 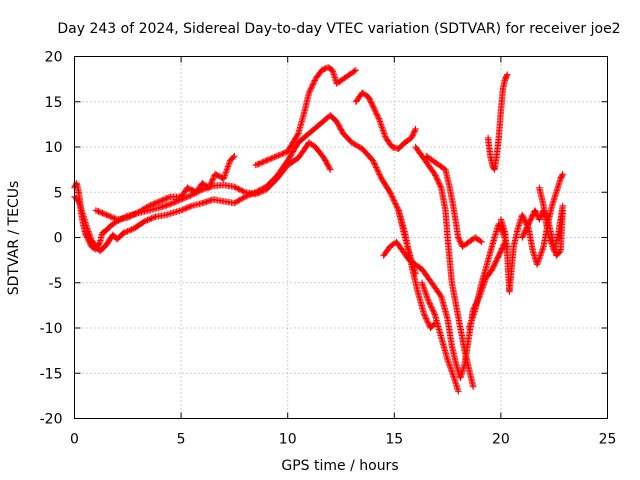 What do you see at coordinates (51, 329) in the screenshot?
I see `y-tick-label: -10` at bounding box center [51, 329].